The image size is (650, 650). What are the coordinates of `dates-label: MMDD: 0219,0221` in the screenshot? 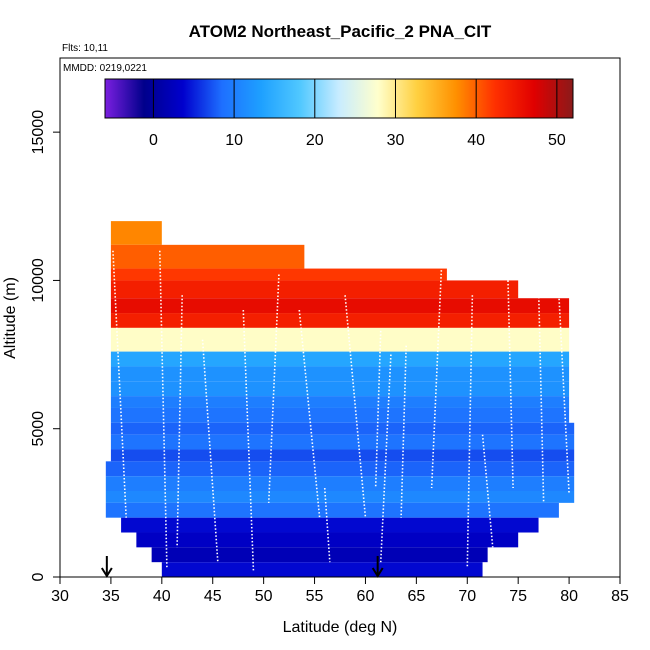 It's located at (105, 68).